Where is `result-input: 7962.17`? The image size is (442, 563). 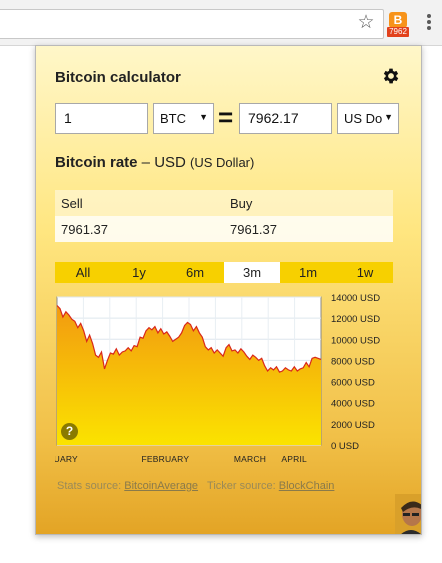
result-input: 7962.17 is located at coordinates (285, 118).